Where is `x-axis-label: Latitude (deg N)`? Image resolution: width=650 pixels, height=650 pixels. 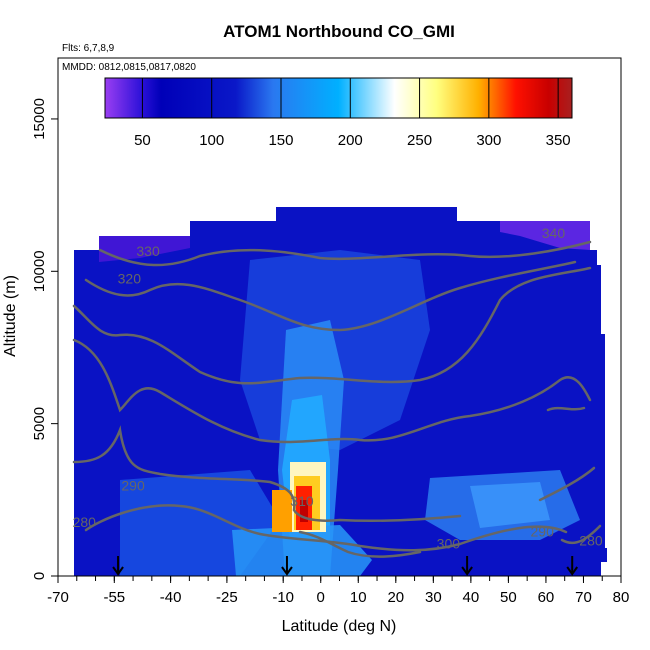
x-axis-label: Latitude (deg N) is located at coordinates (339, 626).